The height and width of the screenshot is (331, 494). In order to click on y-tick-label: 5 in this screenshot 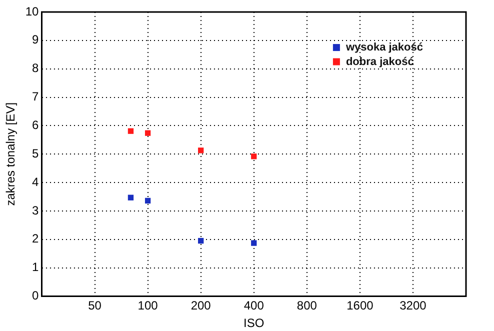, I will do `click(36, 153)`.